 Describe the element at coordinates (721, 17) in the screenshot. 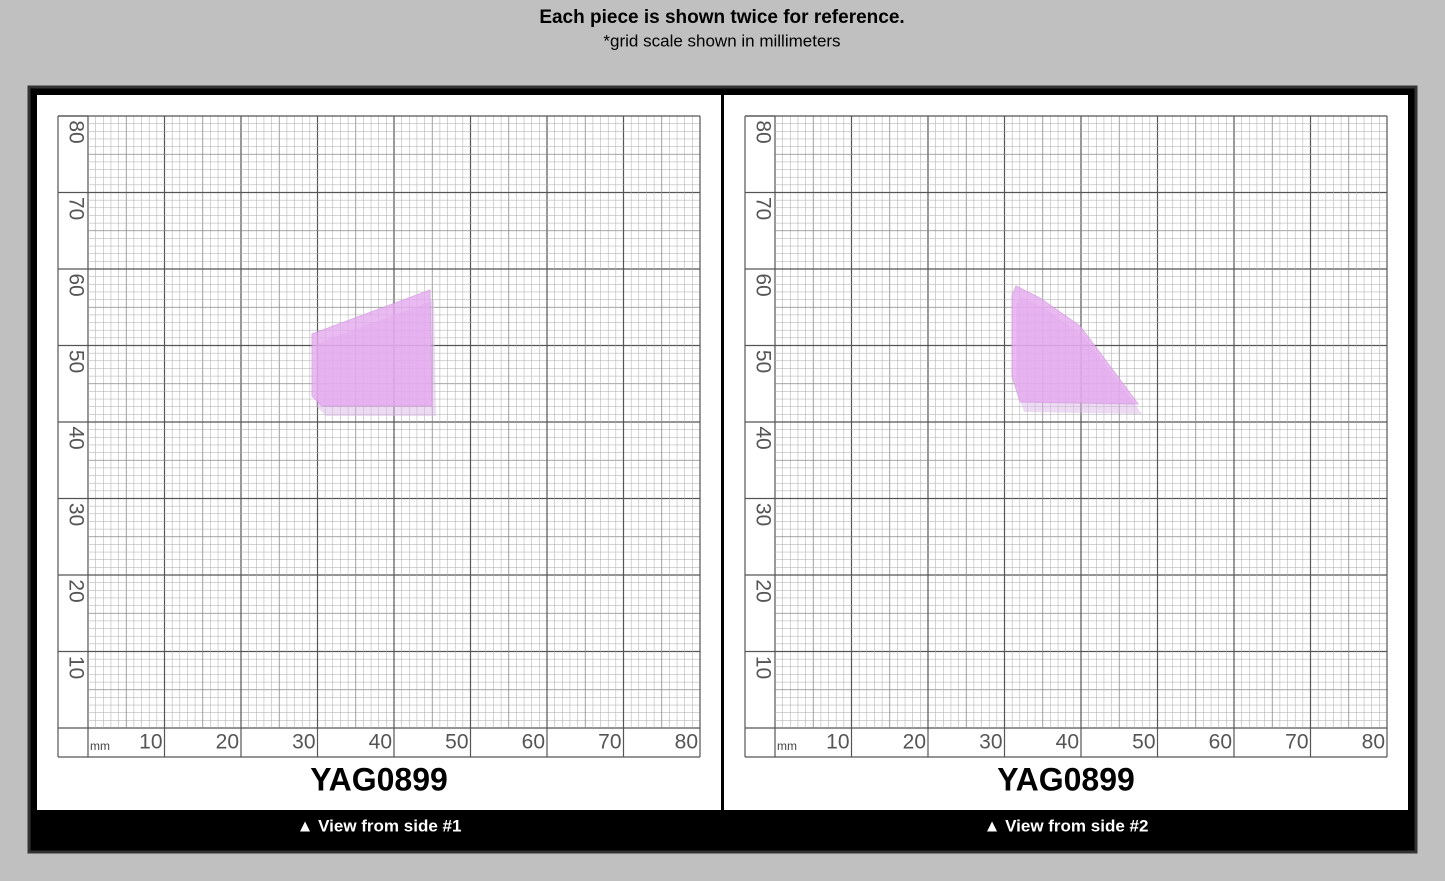

I see `title: Each piece is shown twice for reference.` at that location.